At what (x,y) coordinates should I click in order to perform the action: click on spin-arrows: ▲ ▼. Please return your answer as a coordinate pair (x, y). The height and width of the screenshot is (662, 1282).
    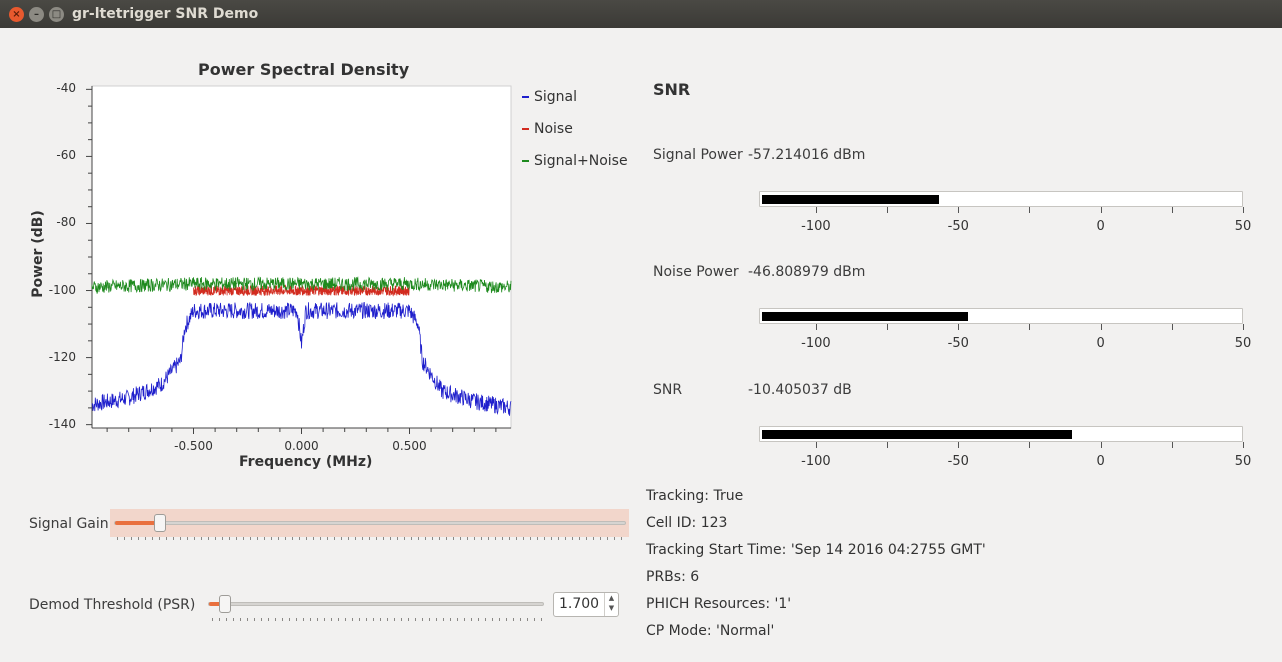
    Looking at the image, I should click on (611, 604).